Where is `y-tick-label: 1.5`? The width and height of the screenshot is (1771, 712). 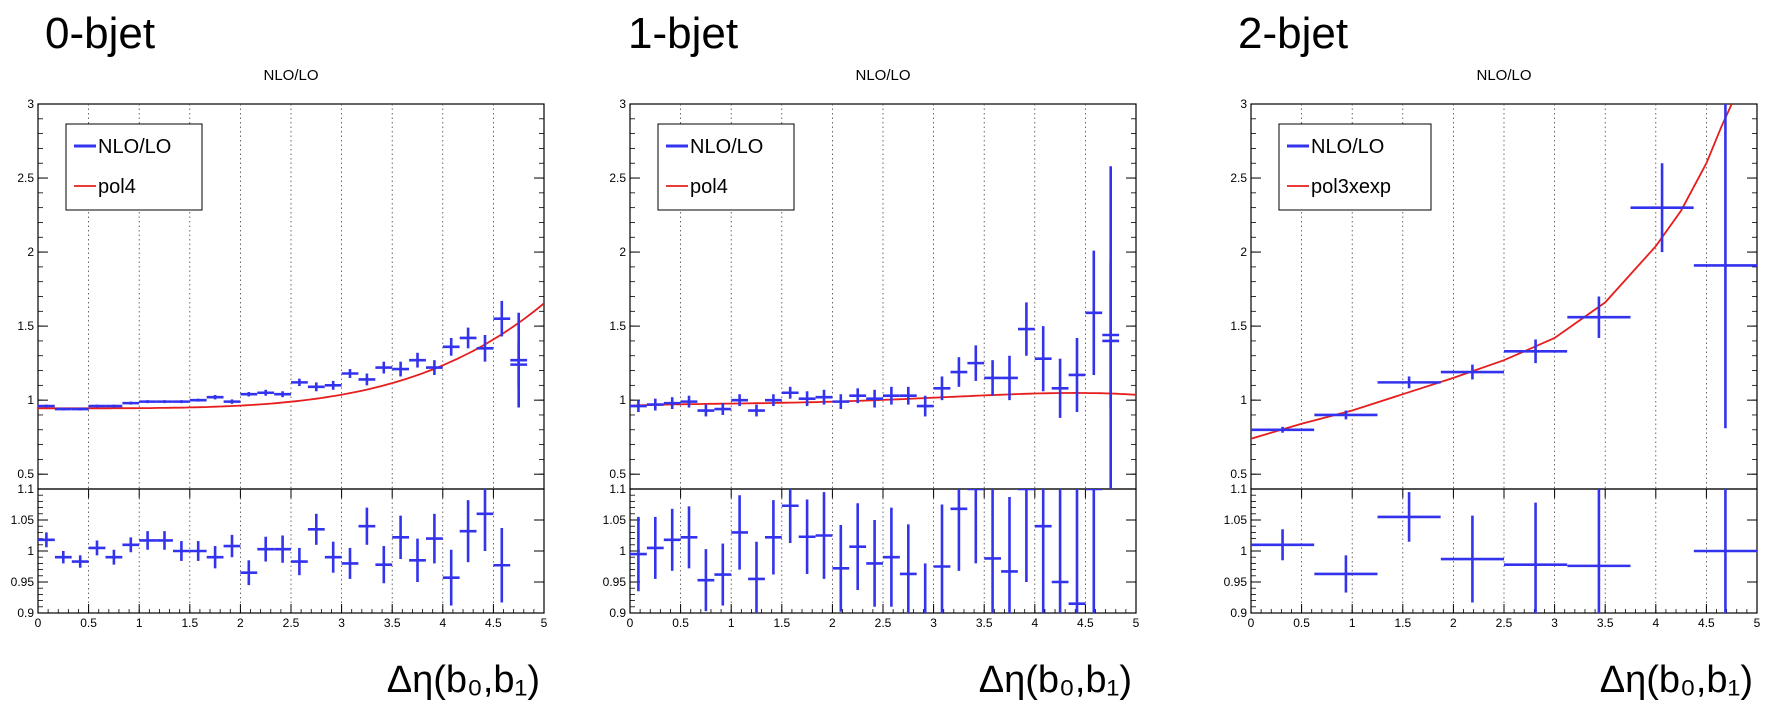
y-tick-label: 1.5 is located at coordinates (25, 326).